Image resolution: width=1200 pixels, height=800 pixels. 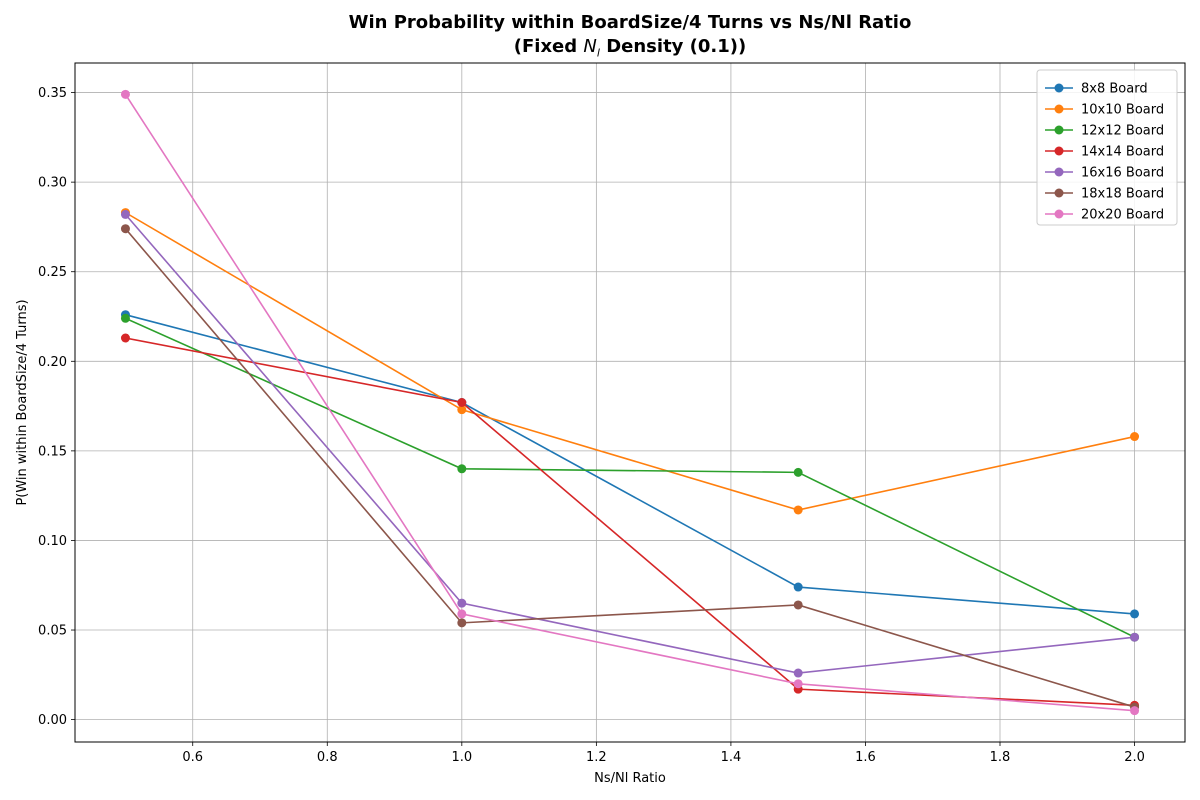 What do you see at coordinates (52, 183) in the screenshot?
I see `y-tick-label: 0.30` at bounding box center [52, 183].